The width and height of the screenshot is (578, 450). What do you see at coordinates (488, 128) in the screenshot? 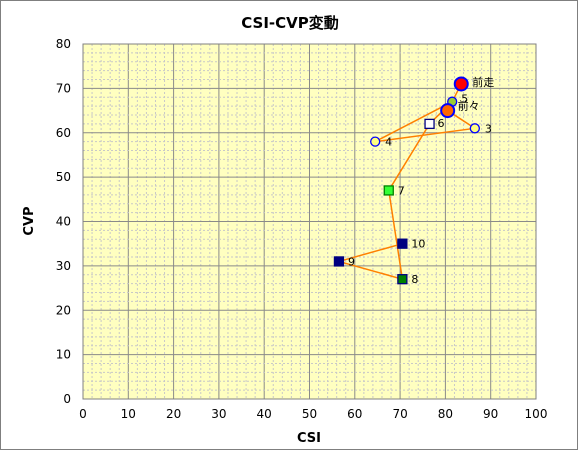
I see `data-label: 3` at bounding box center [488, 128].